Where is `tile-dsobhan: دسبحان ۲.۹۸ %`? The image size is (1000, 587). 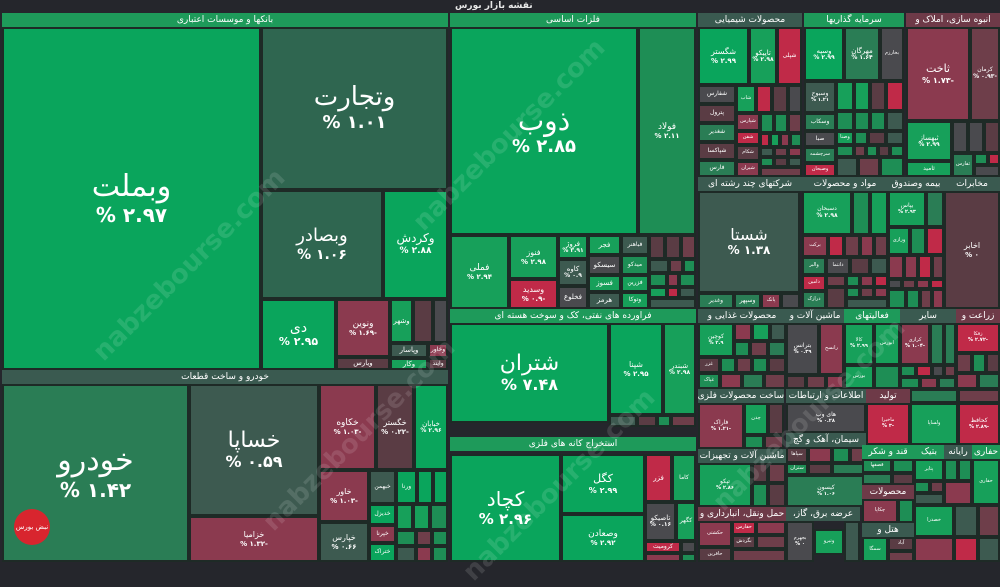 tile-dsobhan: دسبحان ۲.۹۸ % is located at coordinates (827, 213).